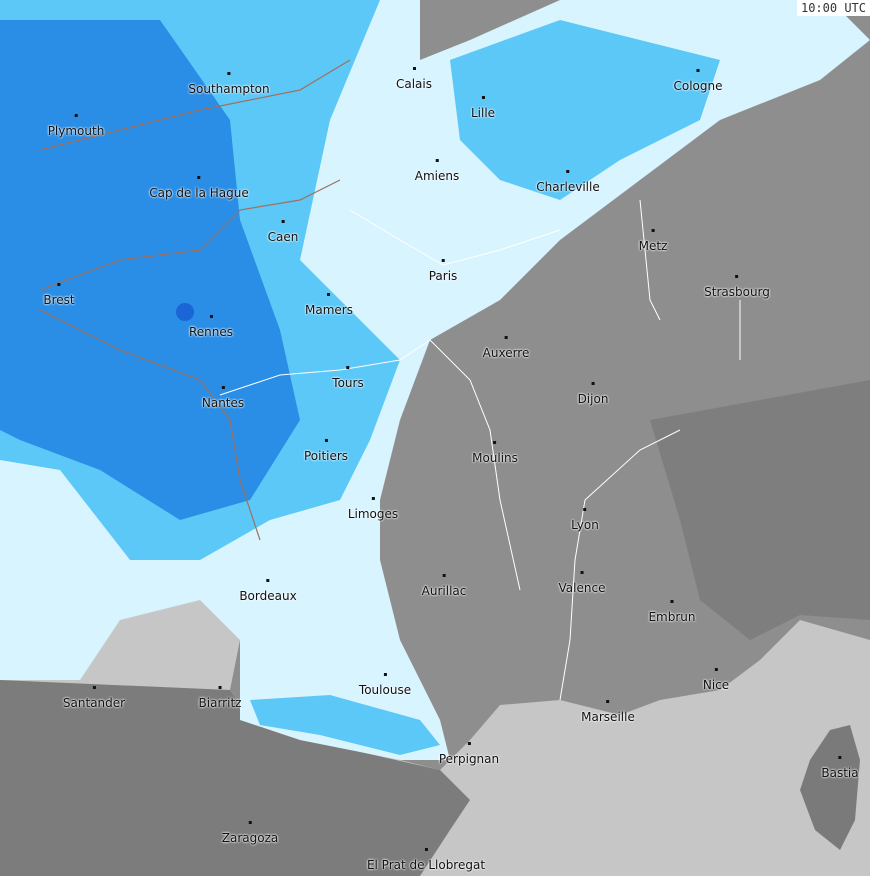 Image resolution: width=870 pixels, height=876 pixels. What do you see at coordinates (76, 131) in the screenshot?
I see `city-label: Plymouth` at bounding box center [76, 131].